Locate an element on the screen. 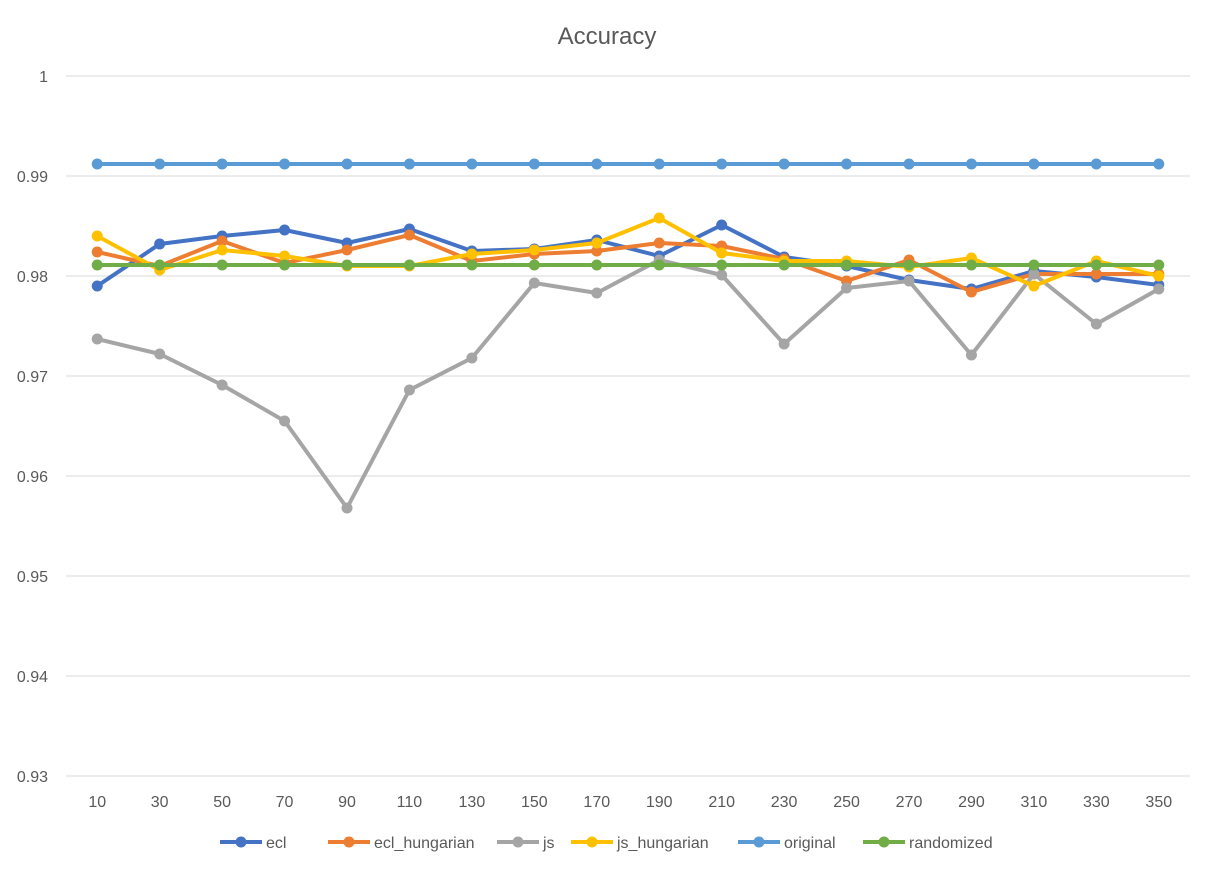 The height and width of the screenshot is (872, 1212). legend-label: original is located at coordinates (810, 843).